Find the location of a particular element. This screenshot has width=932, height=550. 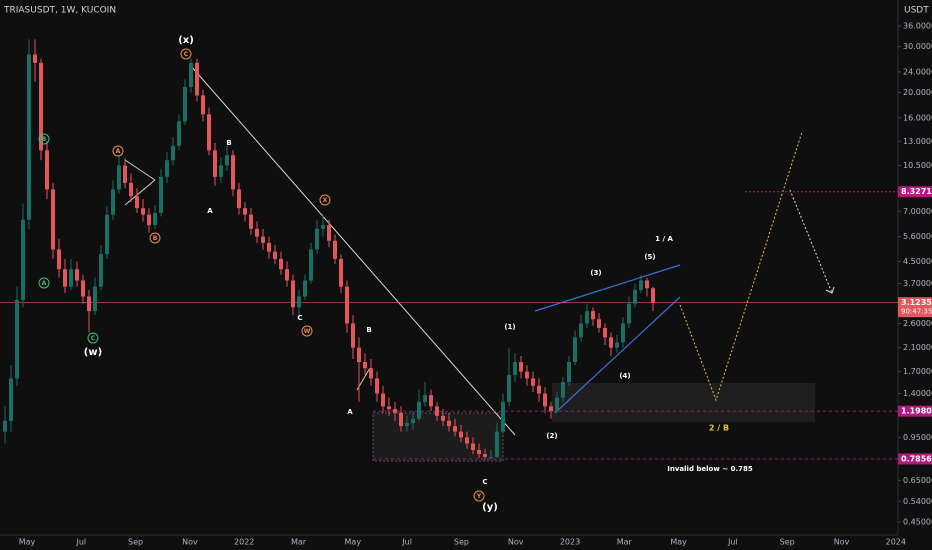

x-tick-label: Nov is located at coordinates (842, 542).